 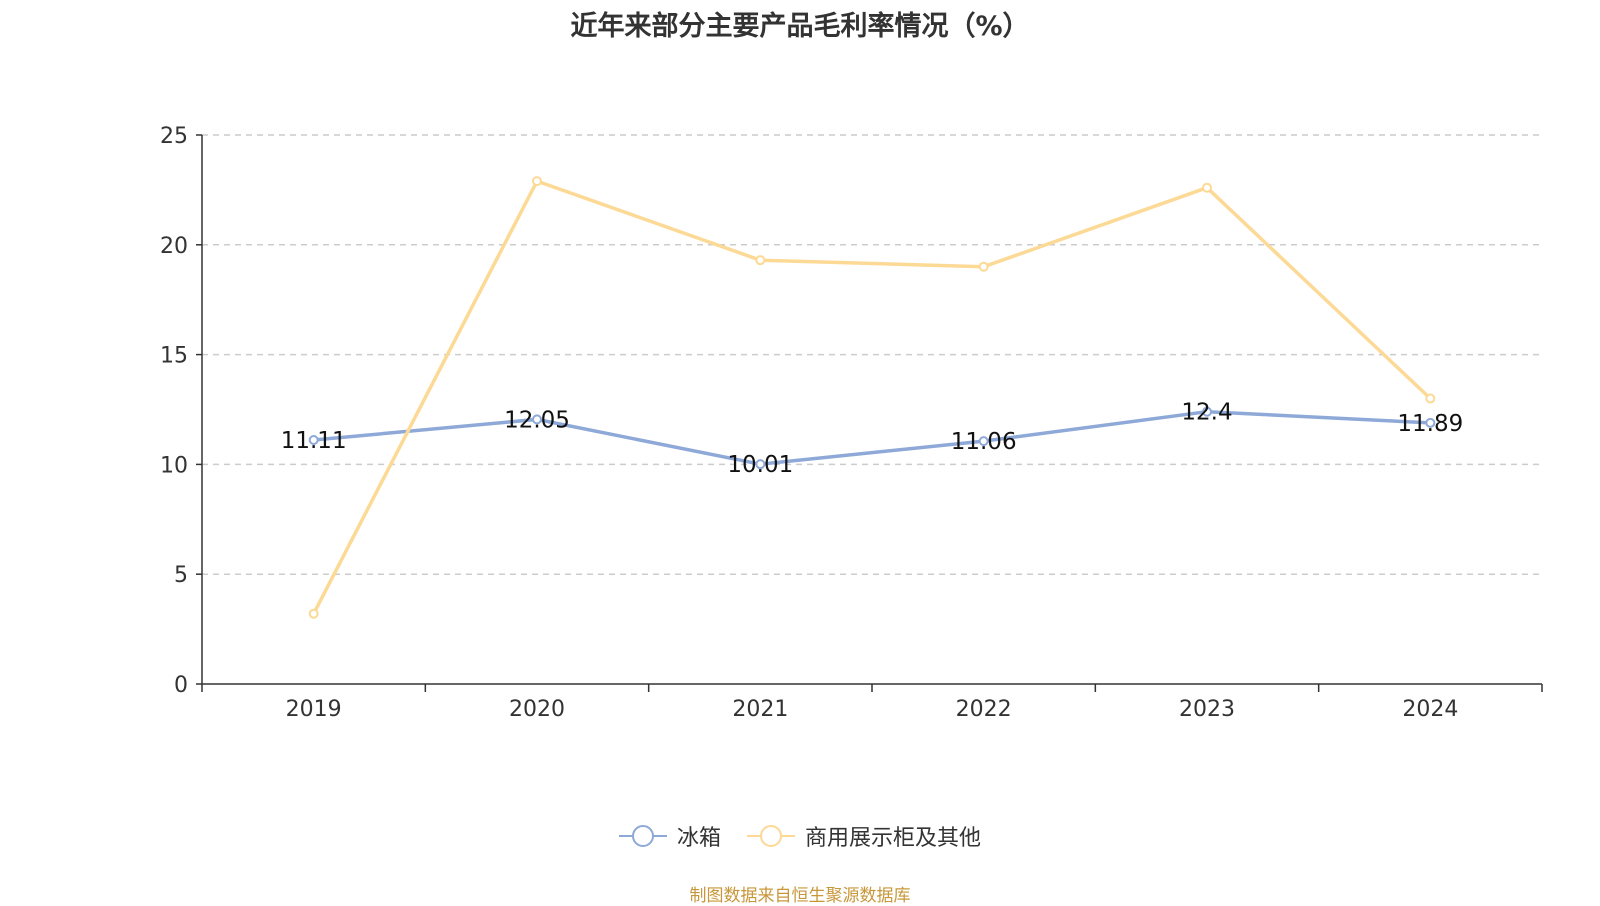 I want to click on data-label: 11.06, so click(x=984, y=442).